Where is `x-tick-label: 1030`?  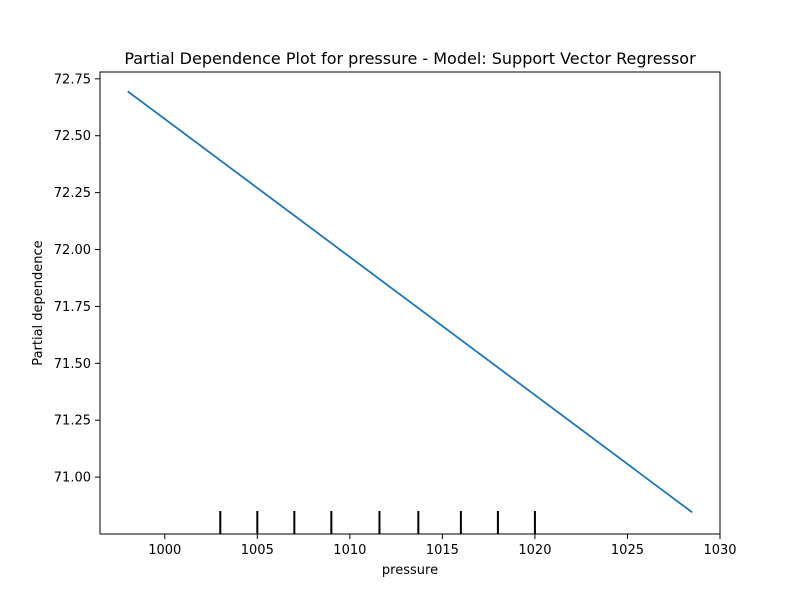 x-tick-label: 1030 is located at coordinates (719, 550).